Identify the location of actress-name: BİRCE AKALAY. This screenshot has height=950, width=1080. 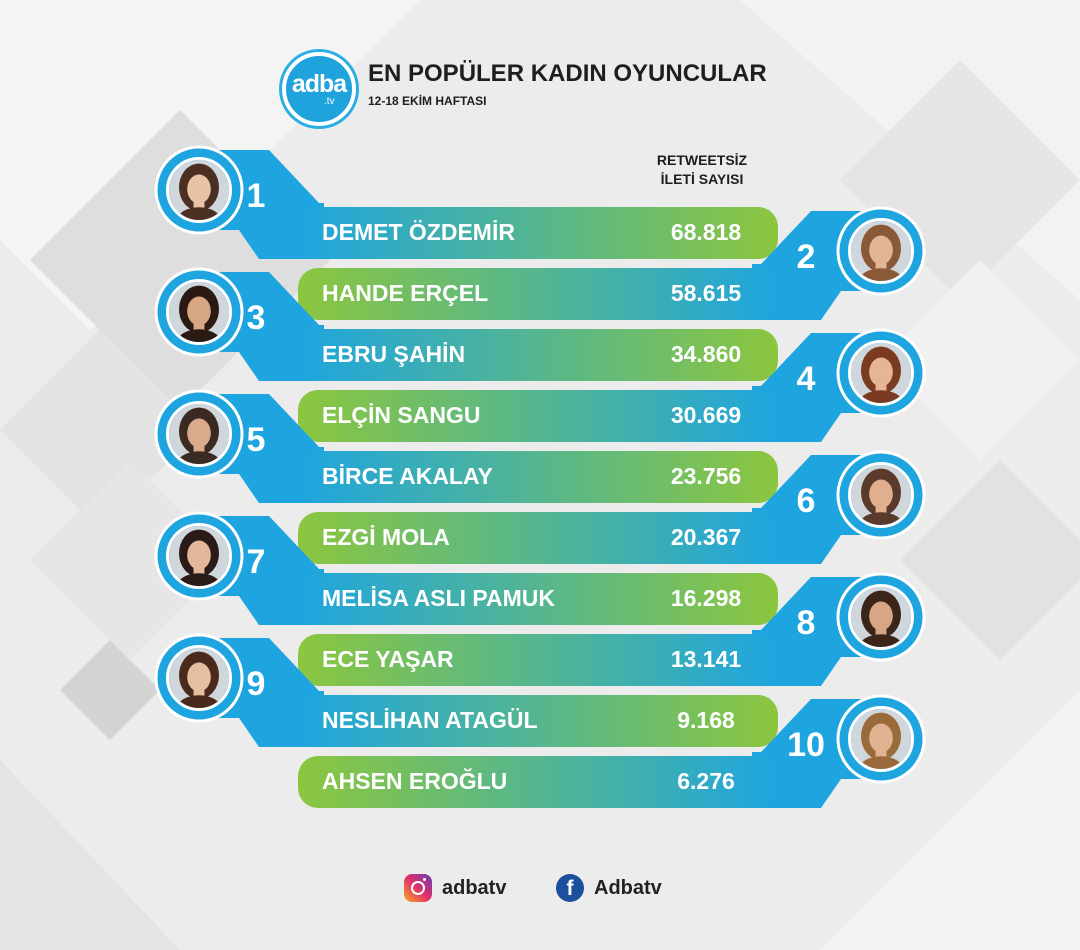
(407, 476).